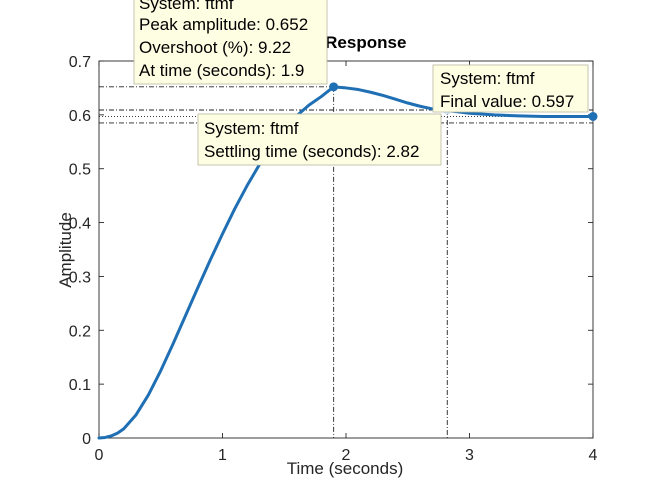 This screenshot has width=655, height=492. I want to click on x-axis-label: Time (seconds), so click(345, 468).